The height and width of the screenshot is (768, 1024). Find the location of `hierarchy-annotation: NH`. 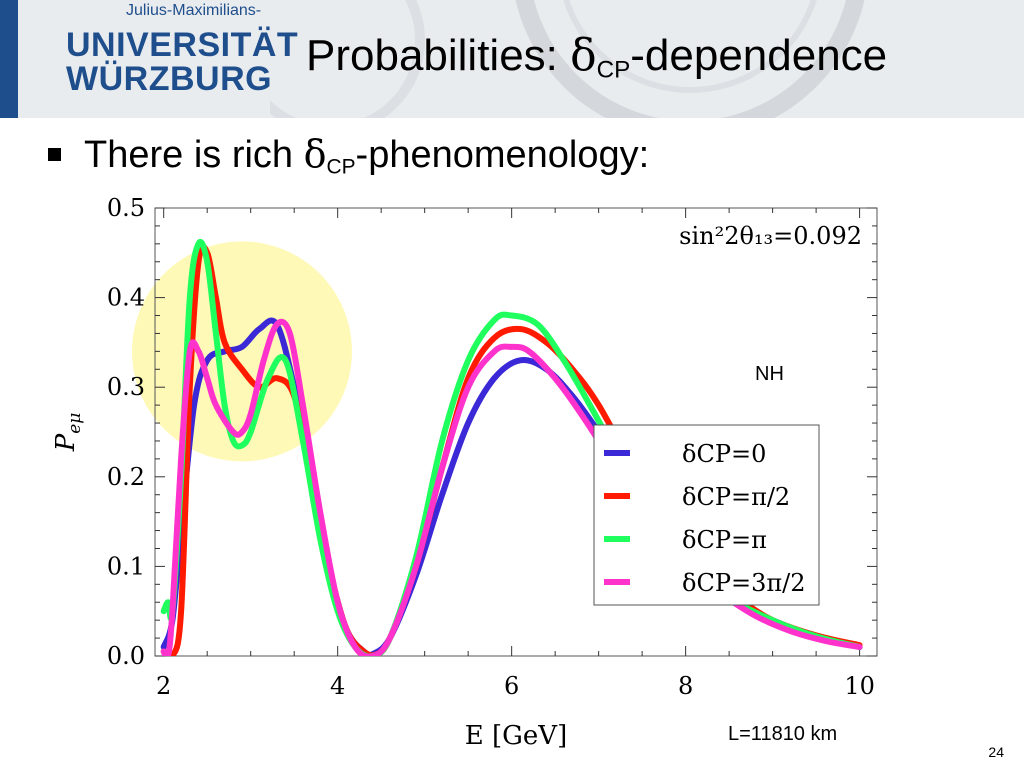

hierarchy-annotation: NH is located at coordinates (769, 374).